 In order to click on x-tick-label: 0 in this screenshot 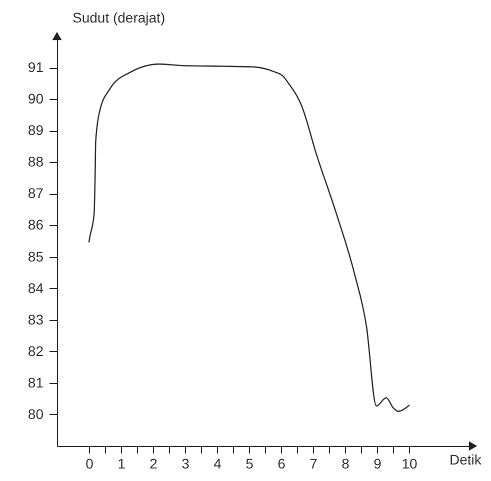, I will do `click(90, 464)`.